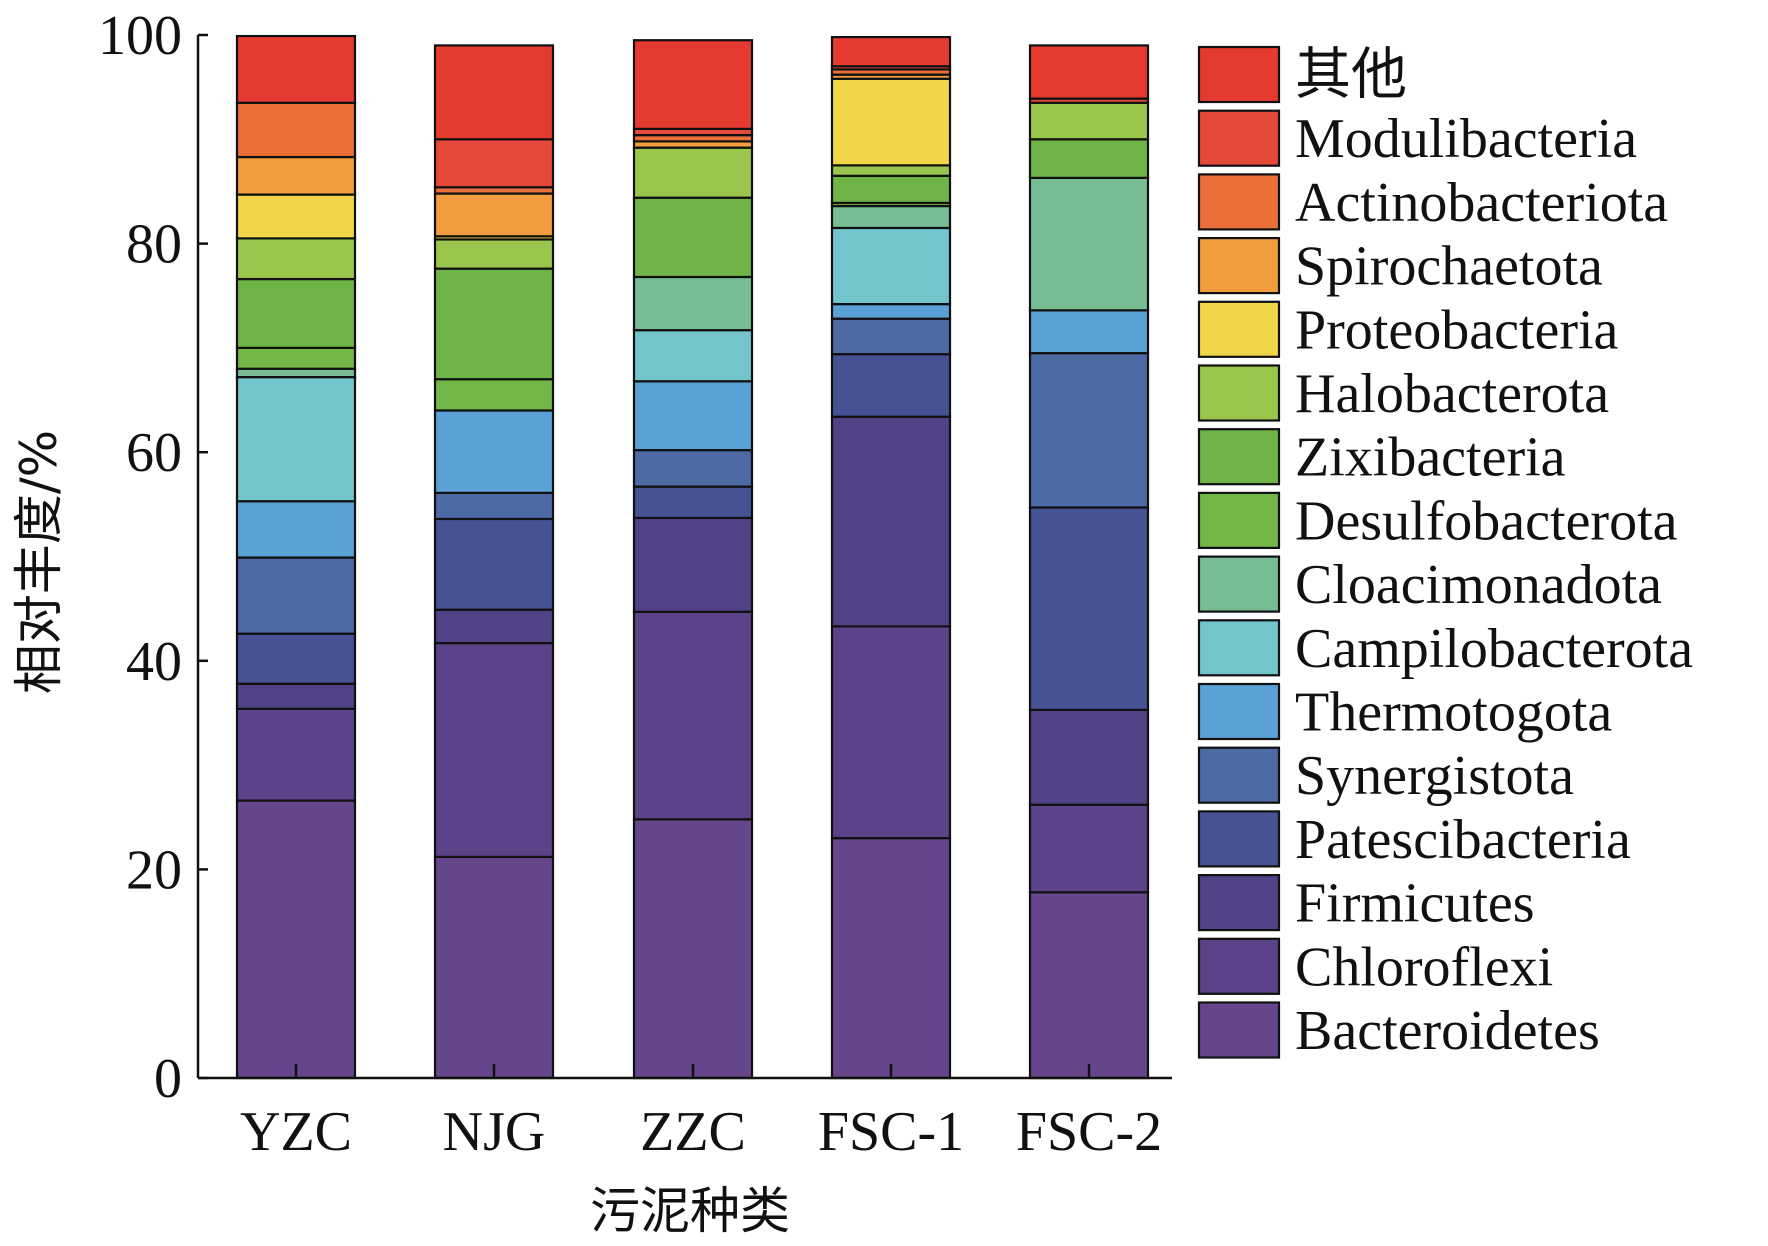 The height and width of the screenshot is (1246, 1768). What do you see at coordinates (891, 170) in the screenshot?
I see `bar-segment-FSC-1-Halobacterota` at bounding box center [891, 170].